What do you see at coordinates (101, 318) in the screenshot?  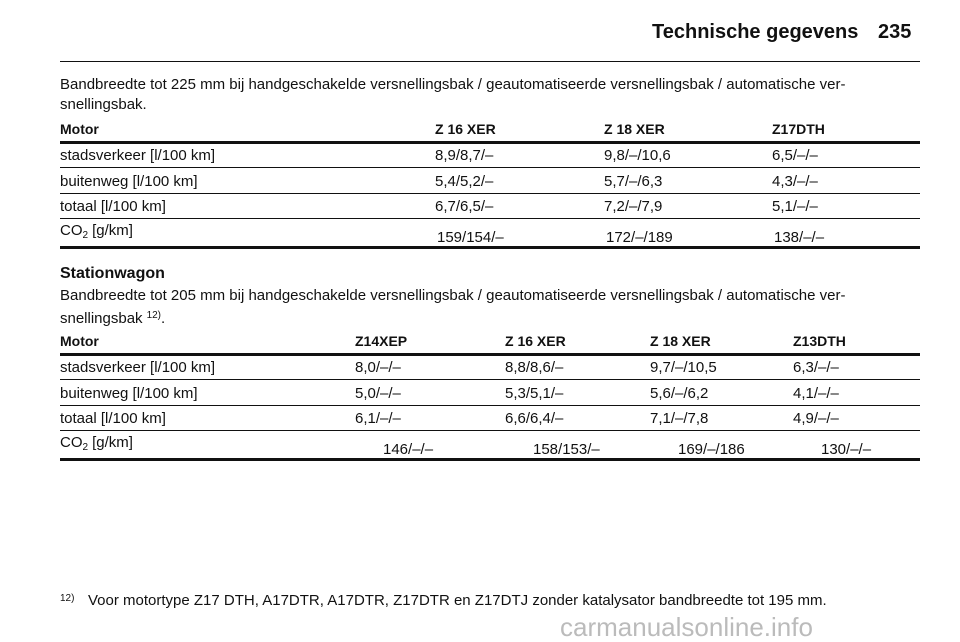 I see `intro-text: snellingsbak` at bounding box center [101, 318].